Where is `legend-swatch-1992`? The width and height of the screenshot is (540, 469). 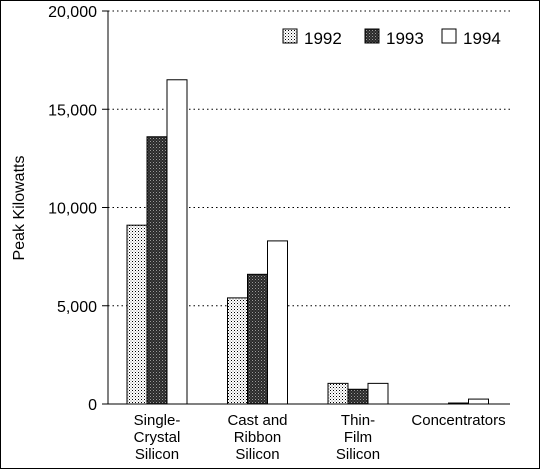 legend-swatch-1992 is located at coordinates (290, 36).